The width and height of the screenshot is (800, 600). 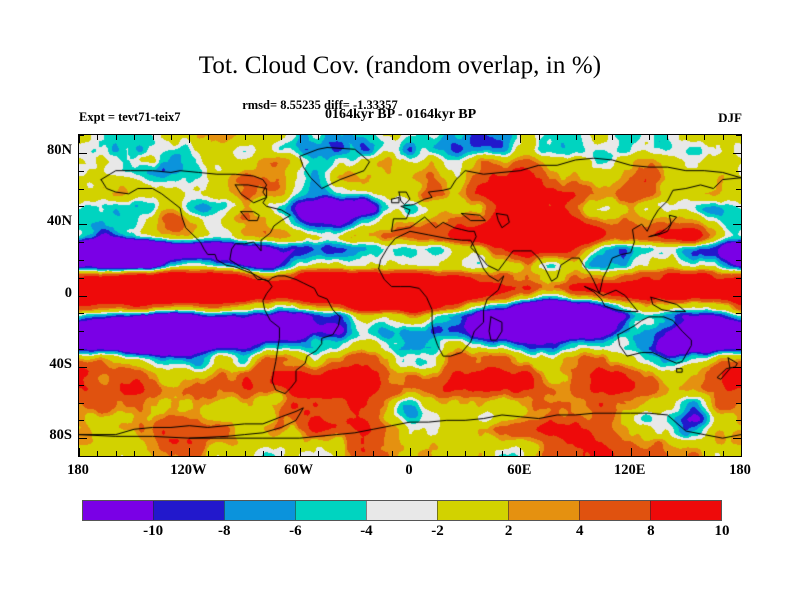 What do you see at coordinates (400, 65) in the screenshot?
I see `page-title: Tot. Cloud Cov. (random overlap, in %)` at bounding box center [400, 65].